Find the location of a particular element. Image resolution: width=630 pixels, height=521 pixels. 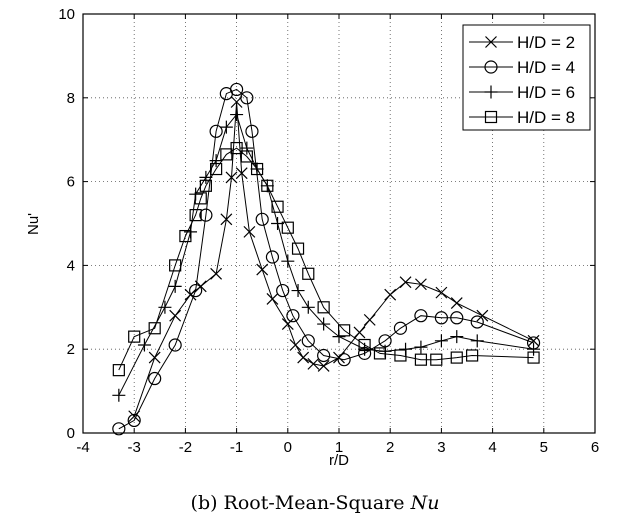

figure-caption: (b) Root-Mean-Square Nu is located at coordinates (315, 503).